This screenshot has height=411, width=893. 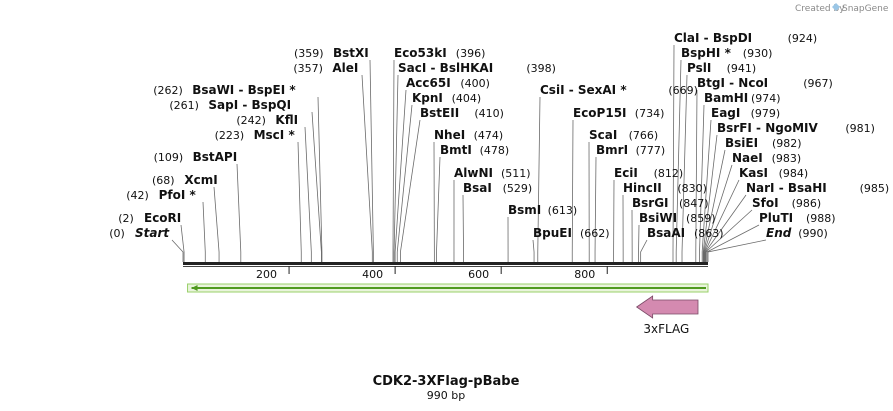 I want to click on site-alwni: (511) AlwNI, so click(x=492, y=173).